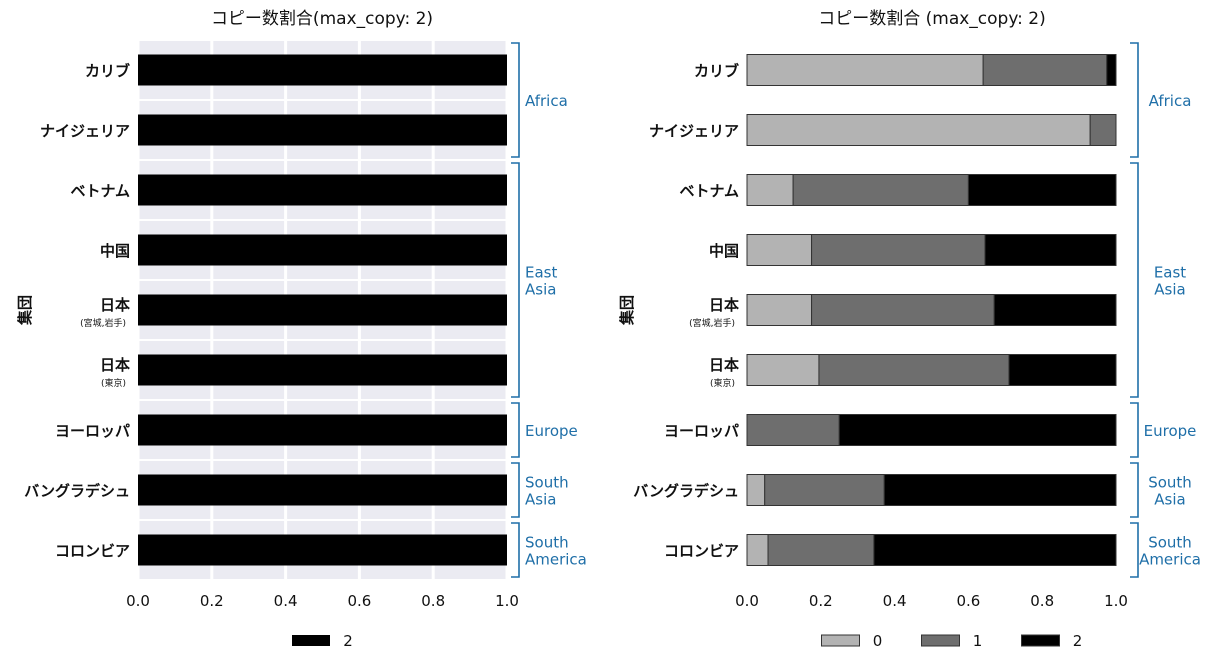 Image resolution: width=1224 pixels, height=656 pixels. Describe the element at coordinates (138, 601) in the screenshot. I see `x-tick-label: 0.0` at that location.